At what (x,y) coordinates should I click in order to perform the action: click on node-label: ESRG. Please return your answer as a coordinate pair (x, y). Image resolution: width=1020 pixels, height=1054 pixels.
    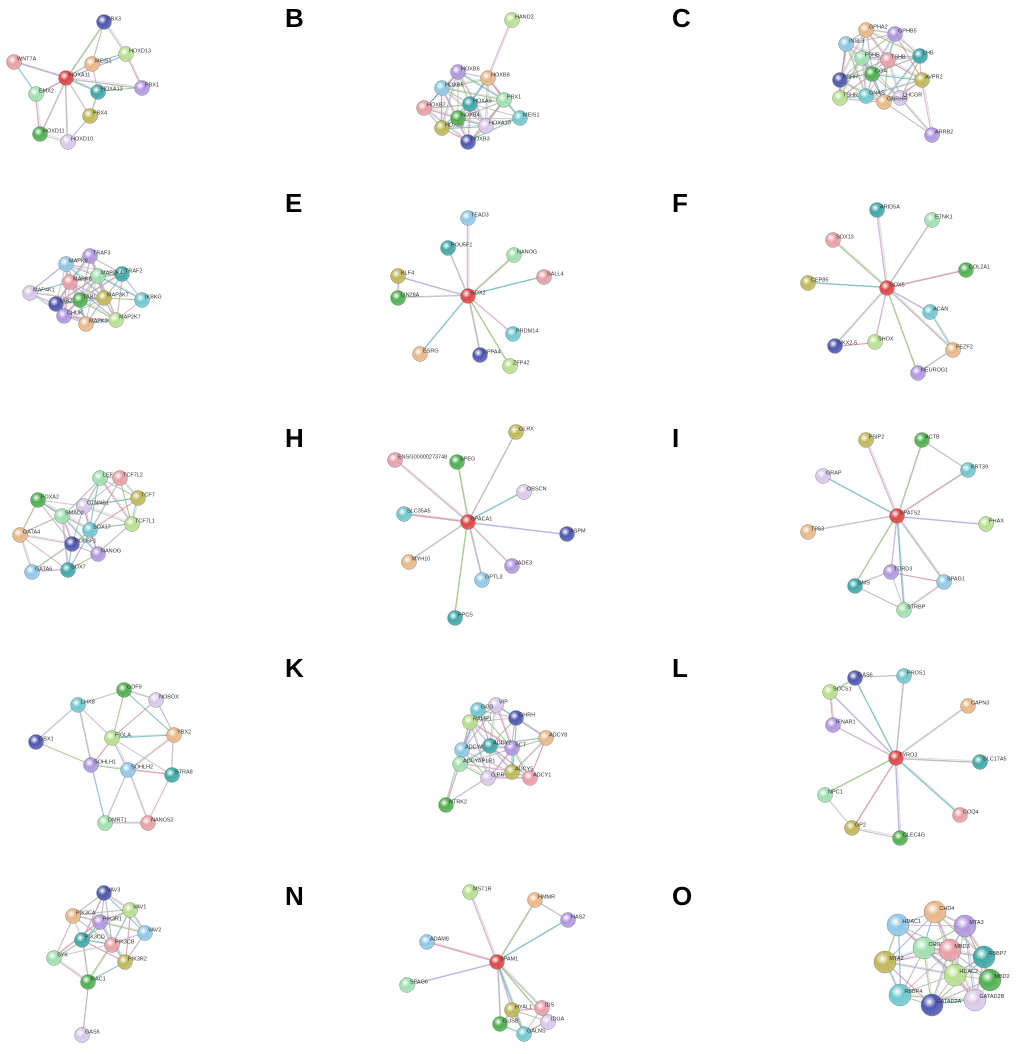
    Looking at the image, I should click on (431, 352).